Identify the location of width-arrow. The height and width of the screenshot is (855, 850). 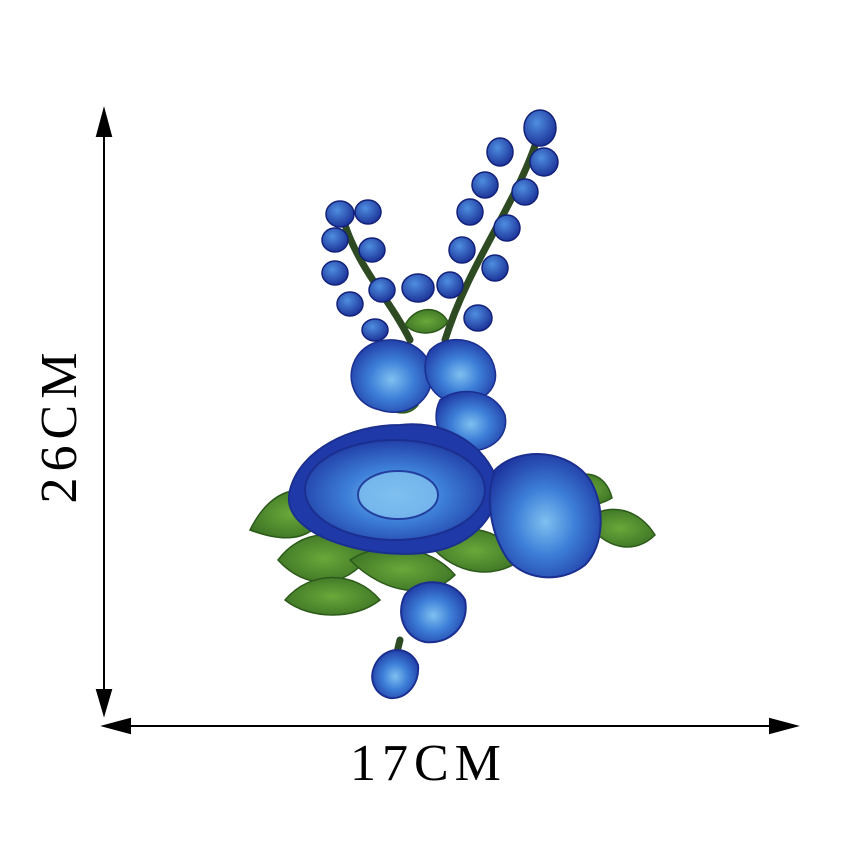
(450, 726).